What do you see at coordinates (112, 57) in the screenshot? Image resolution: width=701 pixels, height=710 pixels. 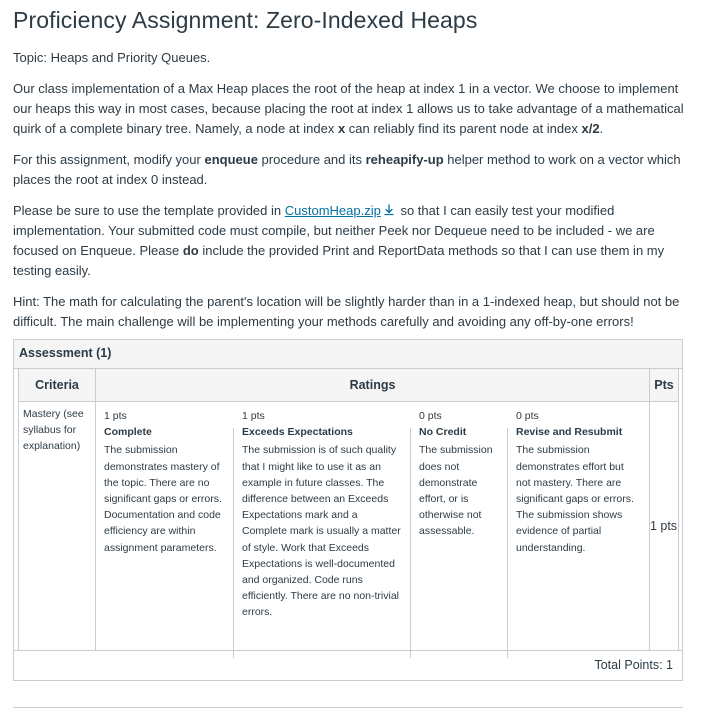 I see `topic-line: Topic: Heaps and Priority Queues.` at bounding box center [112, 57].